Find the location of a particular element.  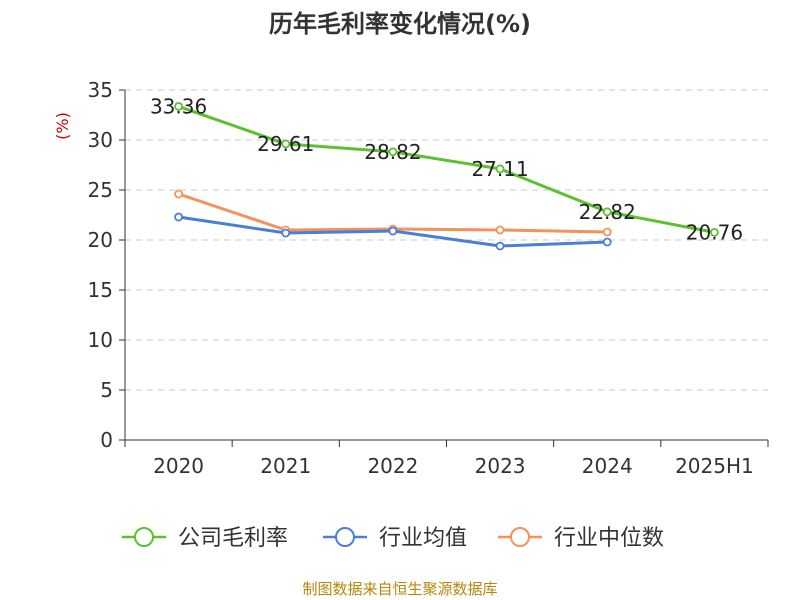

x-tick-label: 2023 is located at coordinates (500, 466).